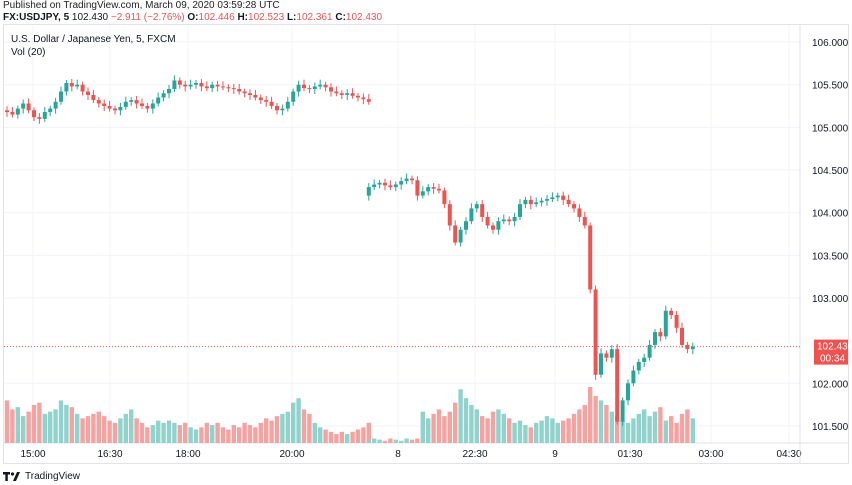 This screenshot has height=485, width=852. Describe the element at coordinates (474, 454) in the screenshot. I see `x-tick-label: 22:30` at that location.